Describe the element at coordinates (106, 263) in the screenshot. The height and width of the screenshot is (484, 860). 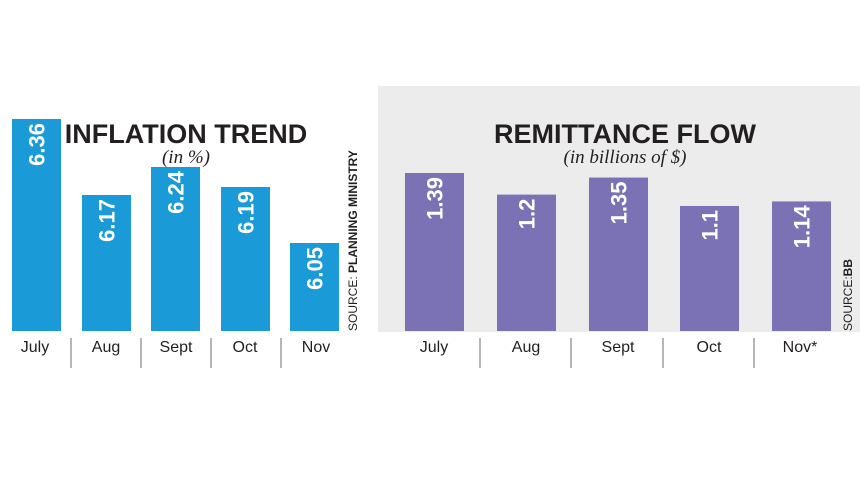
I see `inflation-bar-aug` at that location.